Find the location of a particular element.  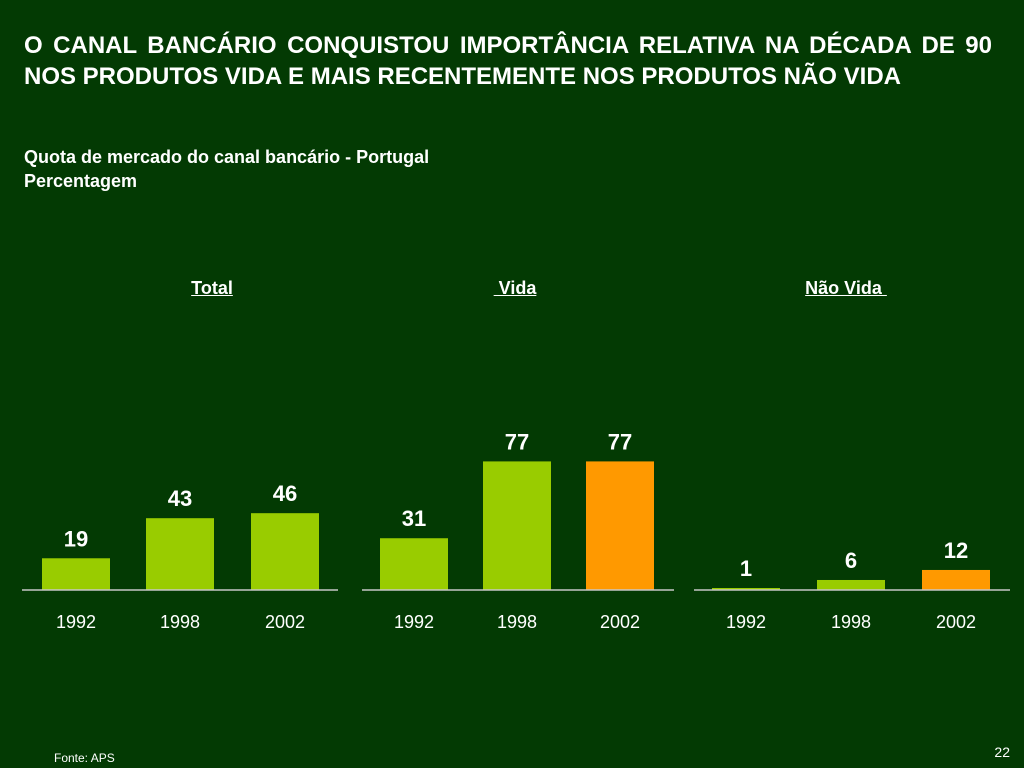

subtitle-line-2: Percentagem is located at coordinates (81, 181).